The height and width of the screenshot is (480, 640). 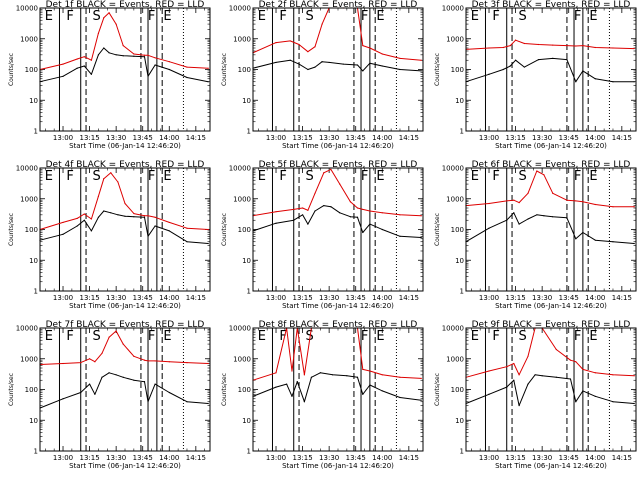 What do you see at coordinates (125, 165) in the screenshot?
I see `panel-title: Det 4f BLACK = Events, RED = LLD` at bounding box center [125, 165].